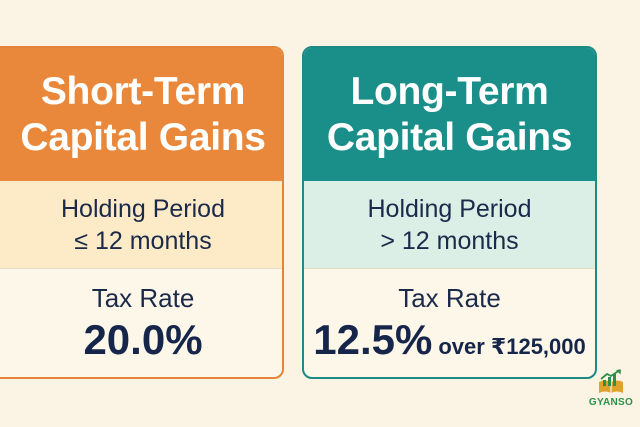 The image size is (640, 427). What do you see at coordinates (449, 225) in the screenshot?
I see `long-term-holding-period: Holding Period > 12 months` at bounding box center [449, 225].